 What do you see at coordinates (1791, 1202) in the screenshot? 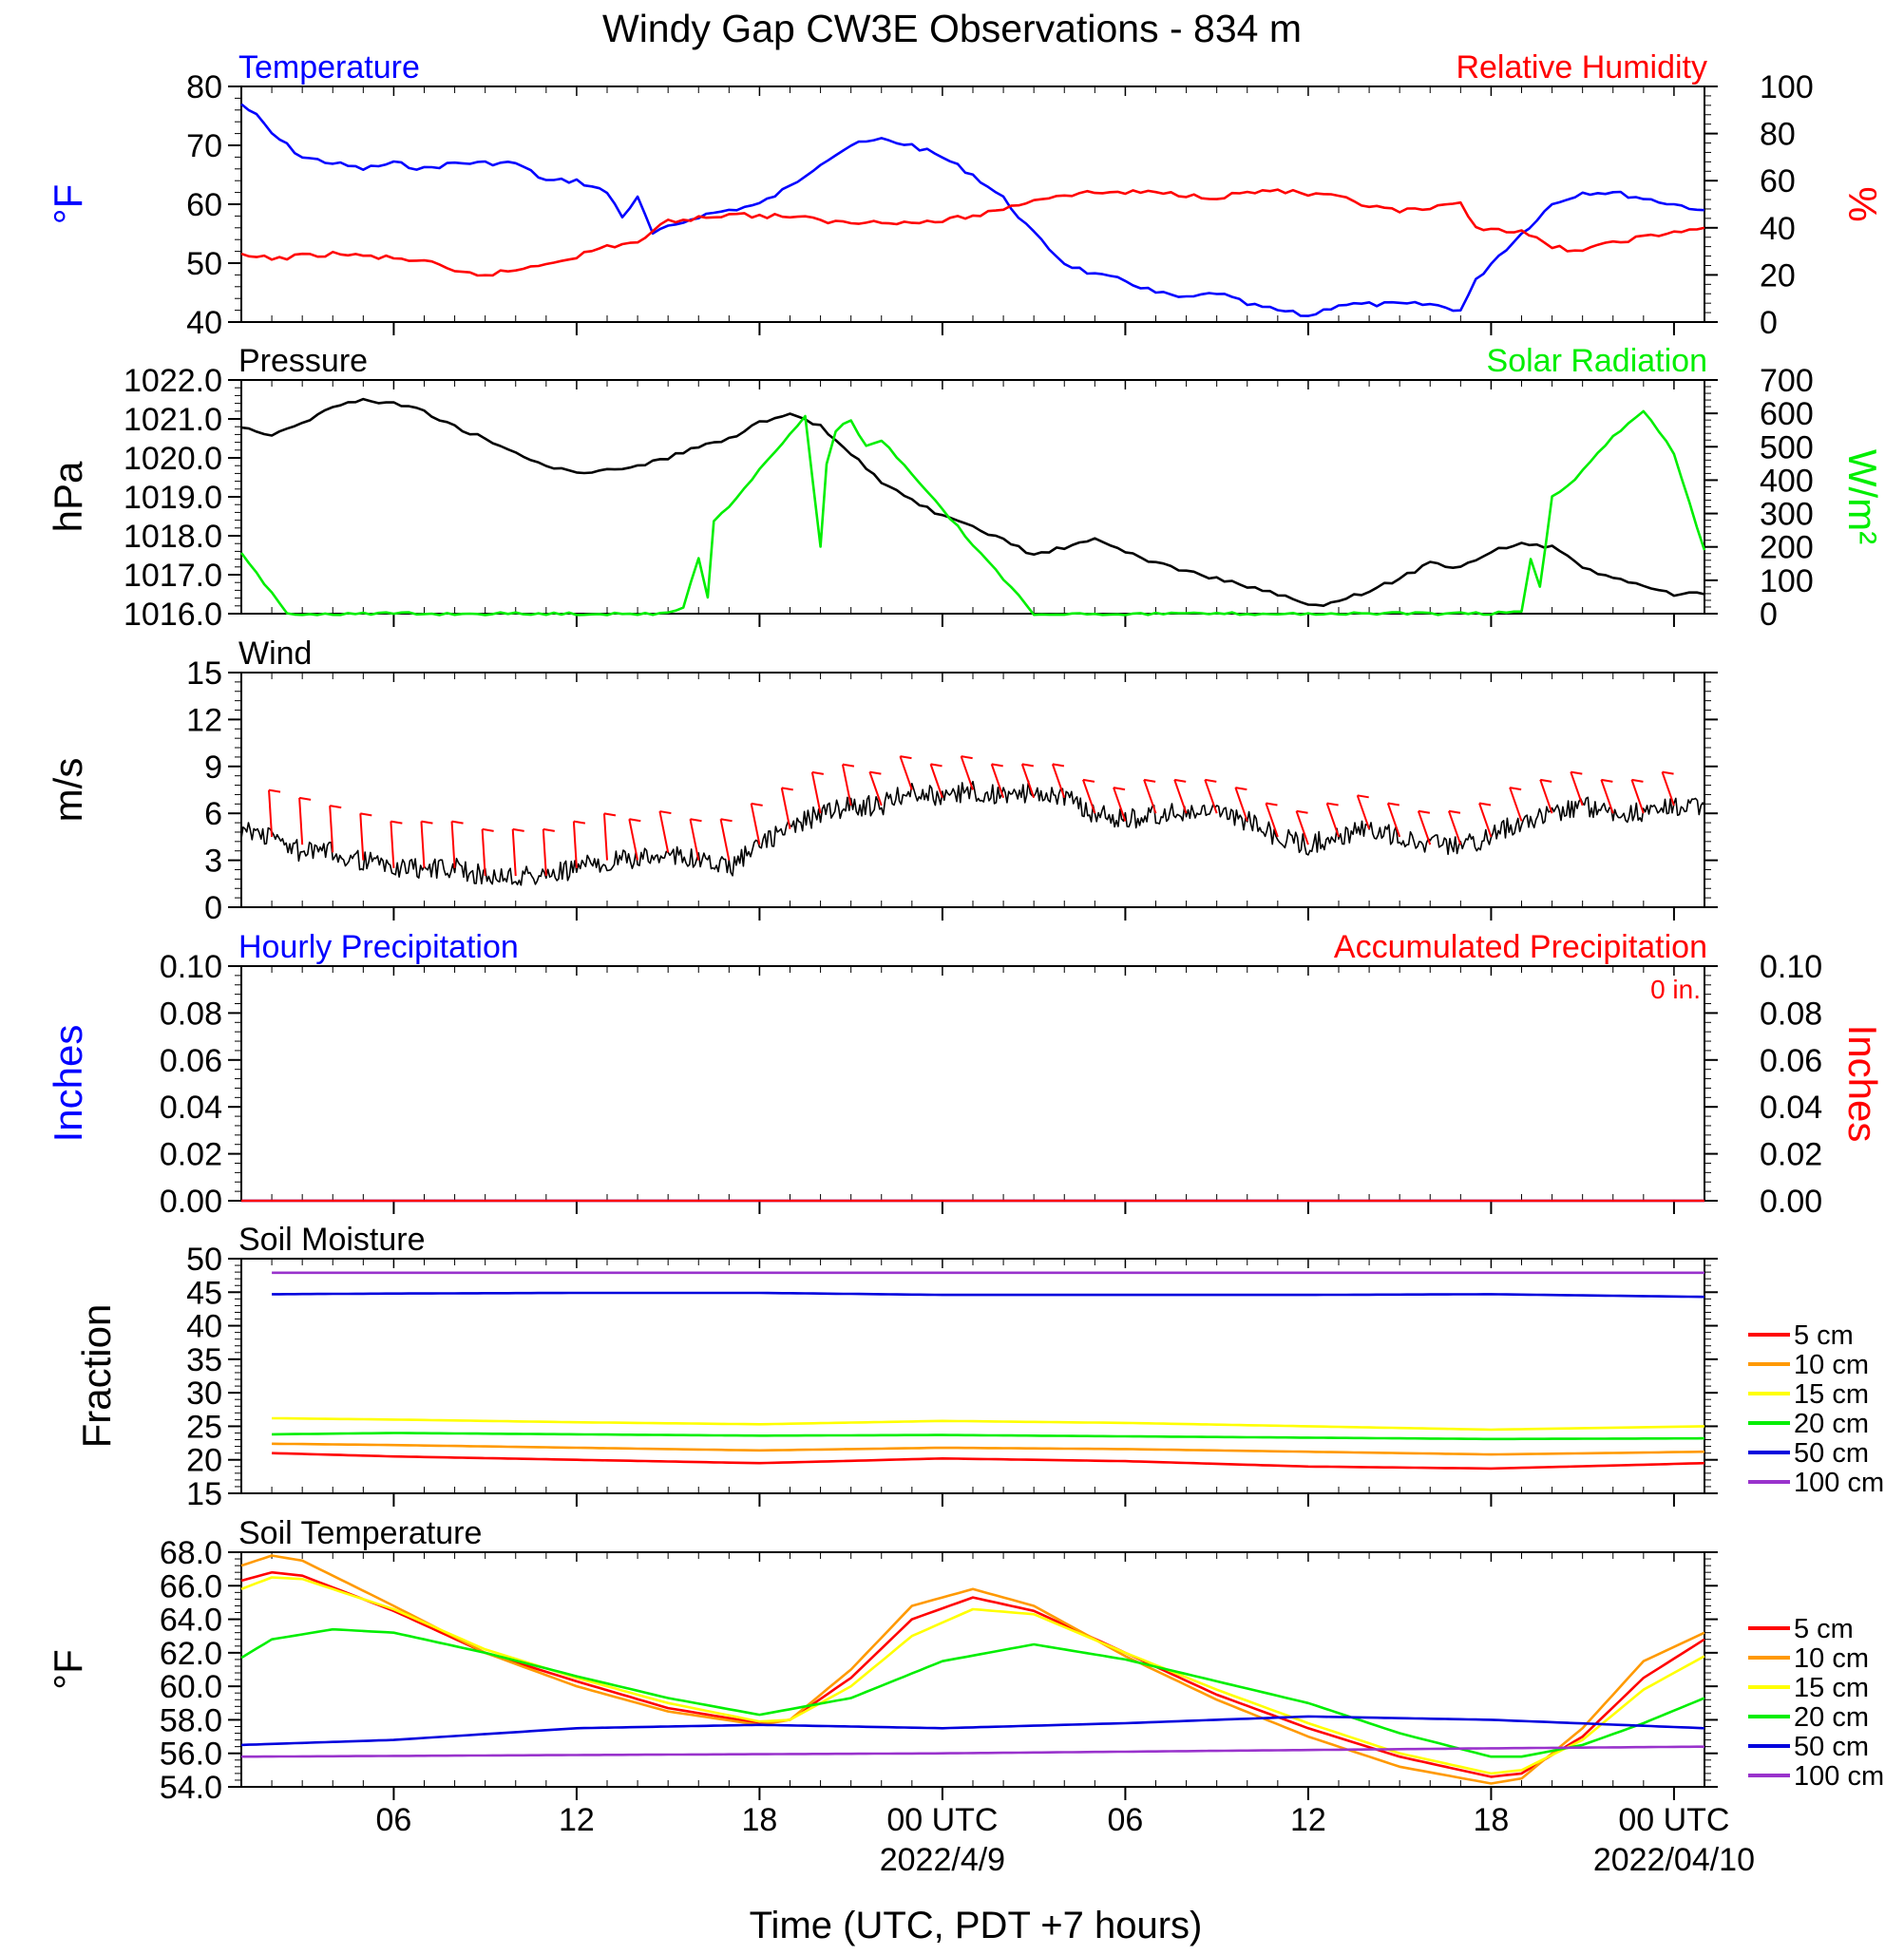
I see `y-right-tick-label: 0.00` at bounding box center [1791, 1202].